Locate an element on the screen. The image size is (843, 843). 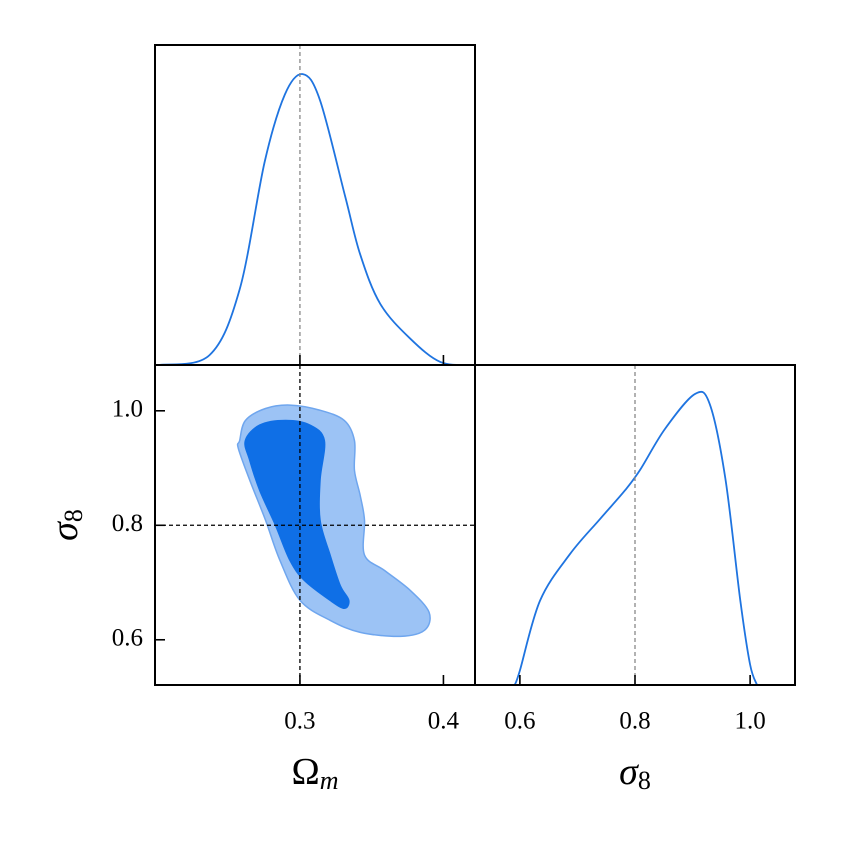
x-tick-label: 0.3 is located at coordinates (299, 721).